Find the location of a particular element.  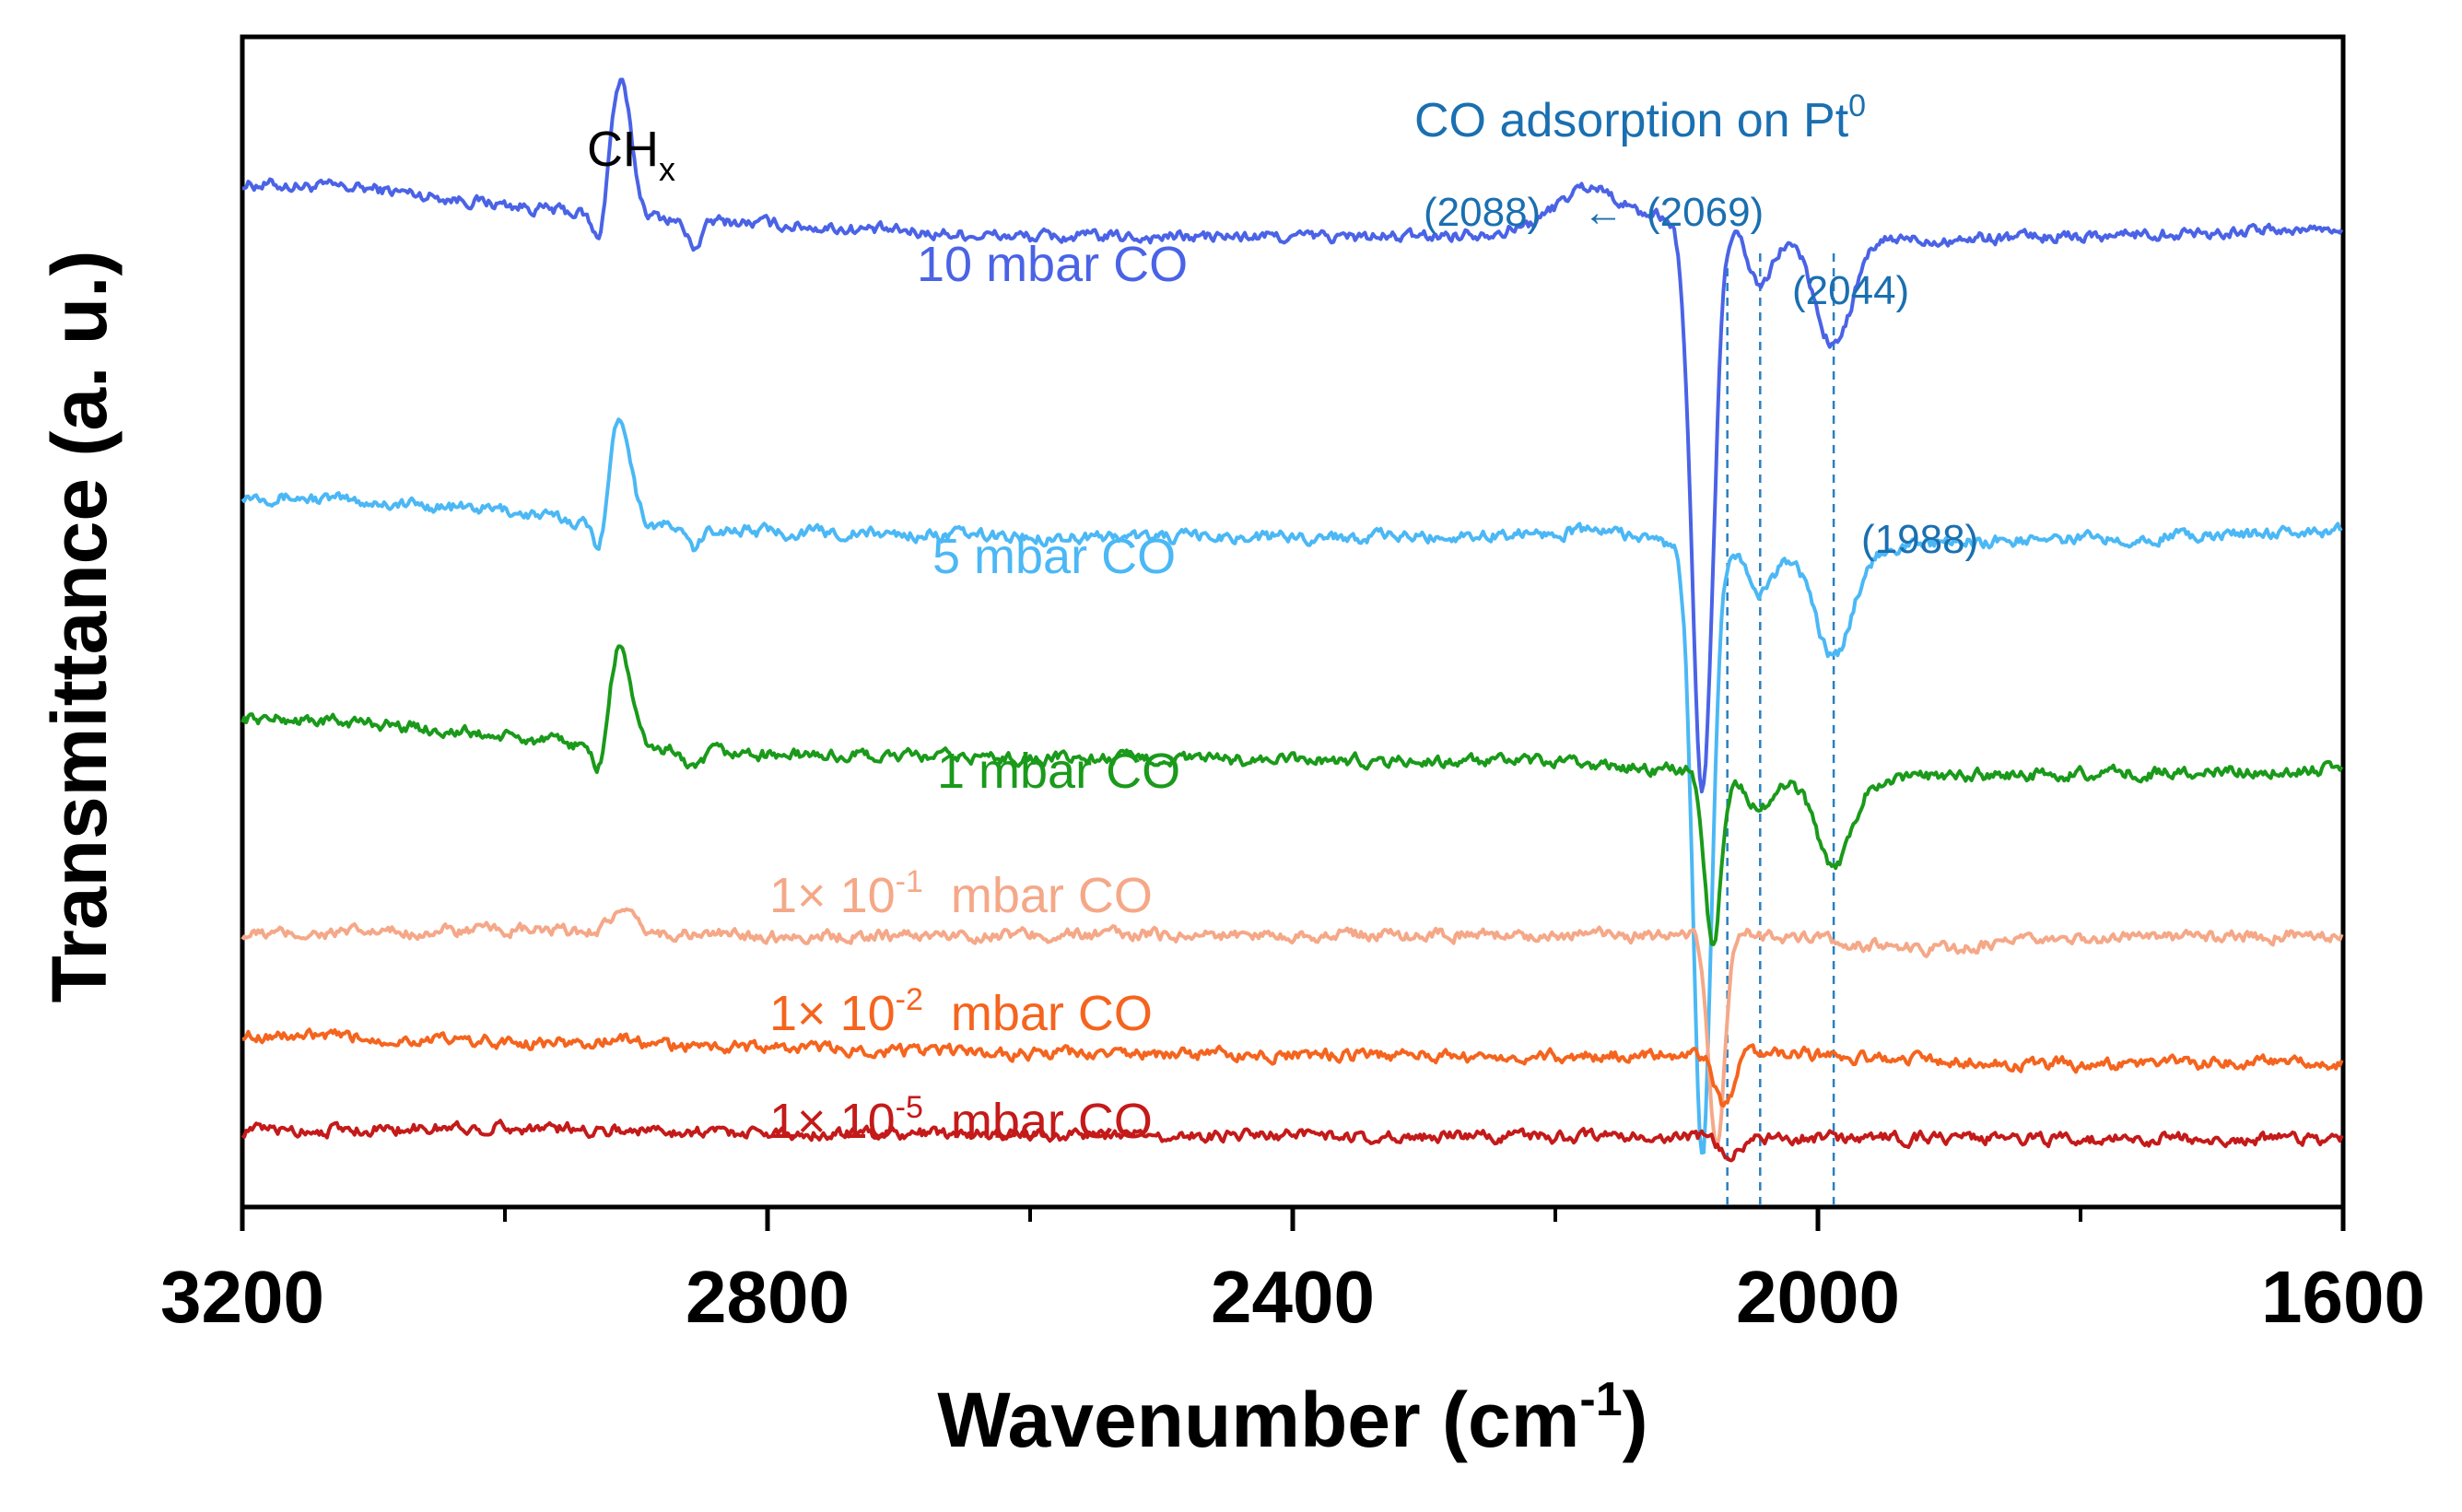

y-axis-title: Transmittance (a. u.) is located at coordinates (79, 627).